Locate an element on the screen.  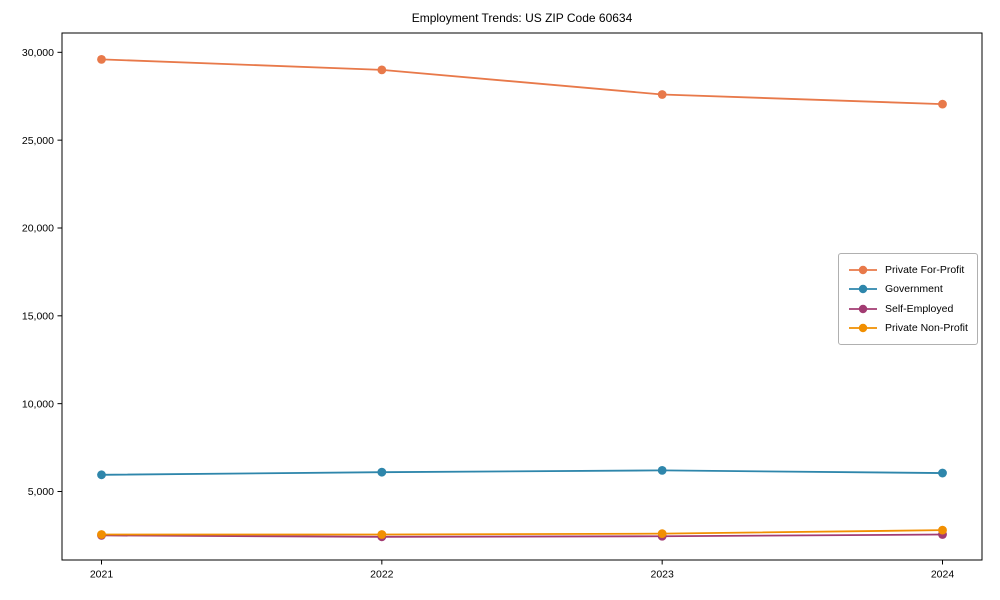
legend-item: Private Non-Profit is located at coordinates (908, 329).